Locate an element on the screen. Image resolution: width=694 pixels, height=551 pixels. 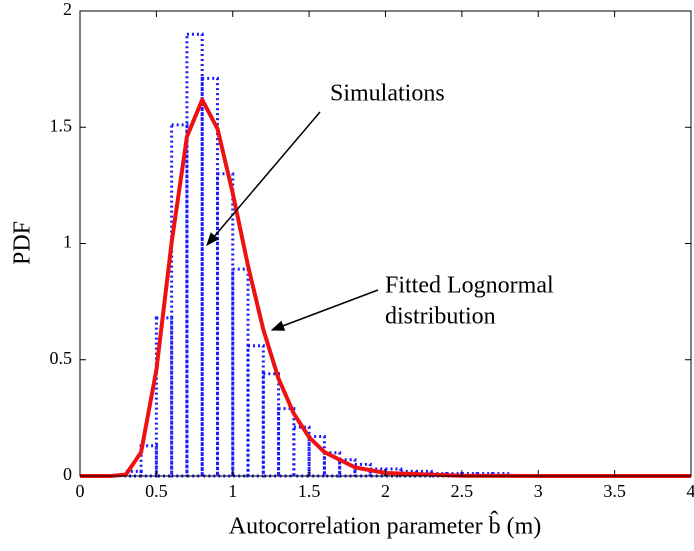
x-tick-label: 1 is located at coordinates (232, 491).